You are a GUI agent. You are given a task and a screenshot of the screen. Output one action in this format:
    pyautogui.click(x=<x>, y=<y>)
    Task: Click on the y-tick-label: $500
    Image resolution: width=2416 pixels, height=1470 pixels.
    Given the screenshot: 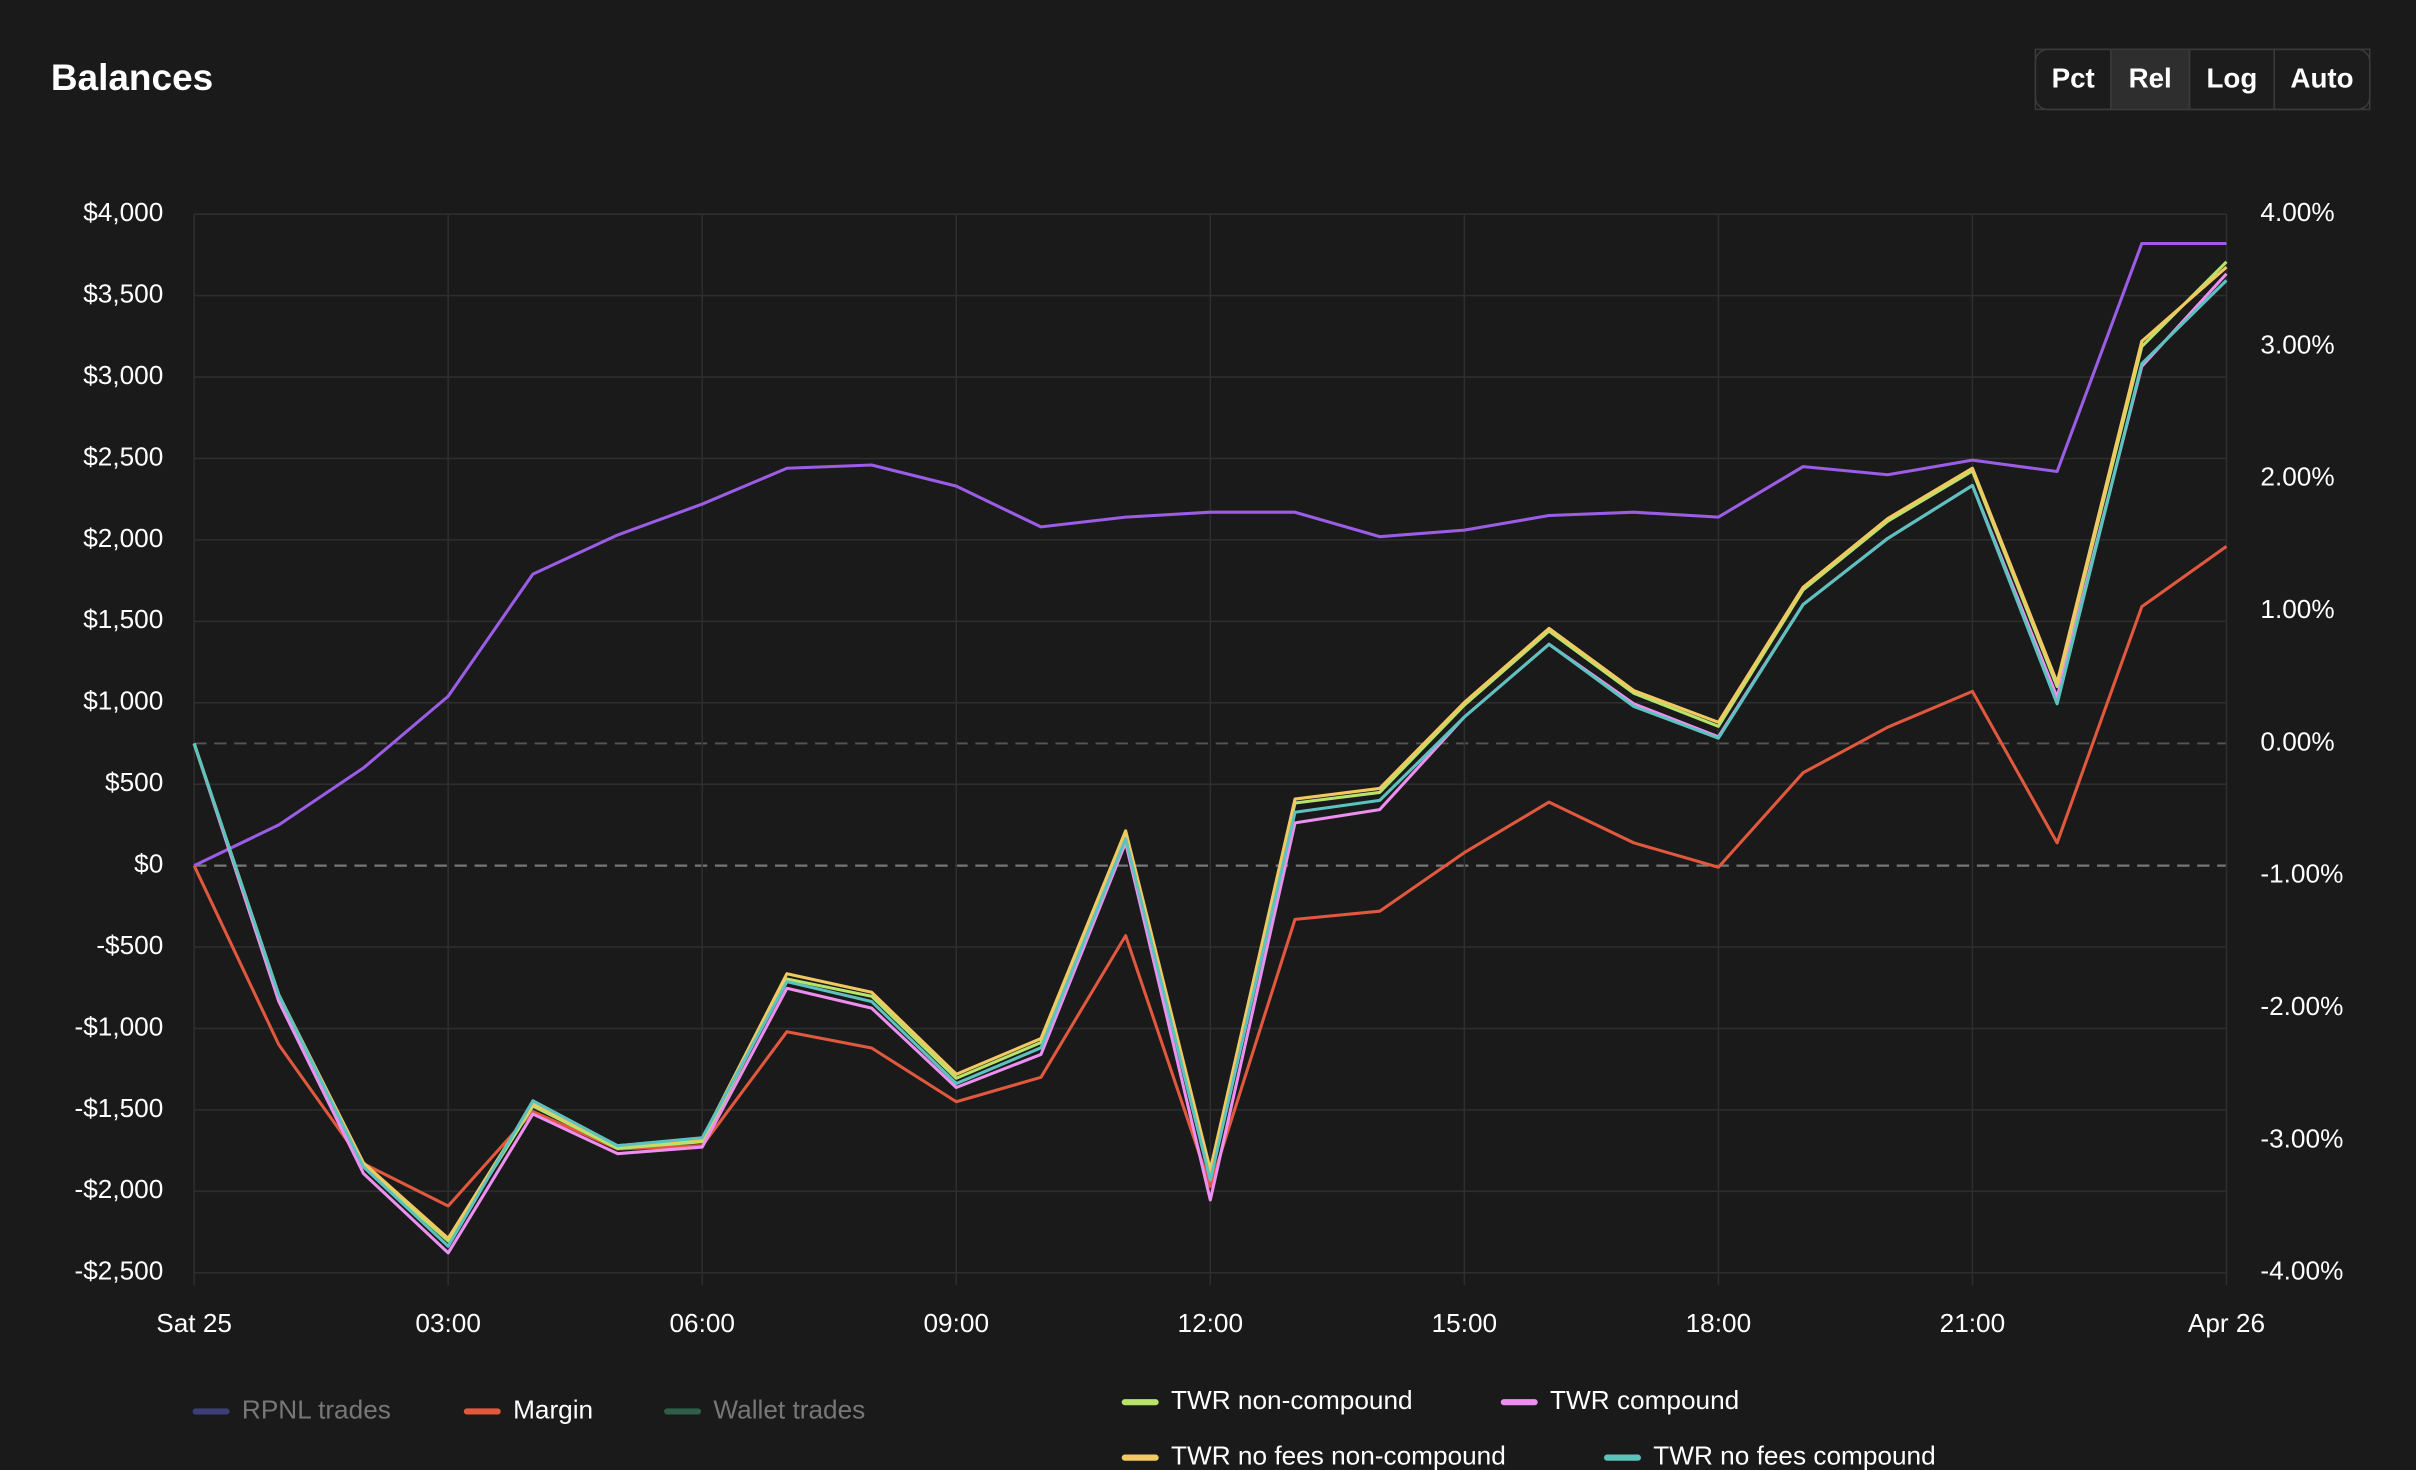 What is the action you would take?
    pyautogui.click(x=134, y=782)
    